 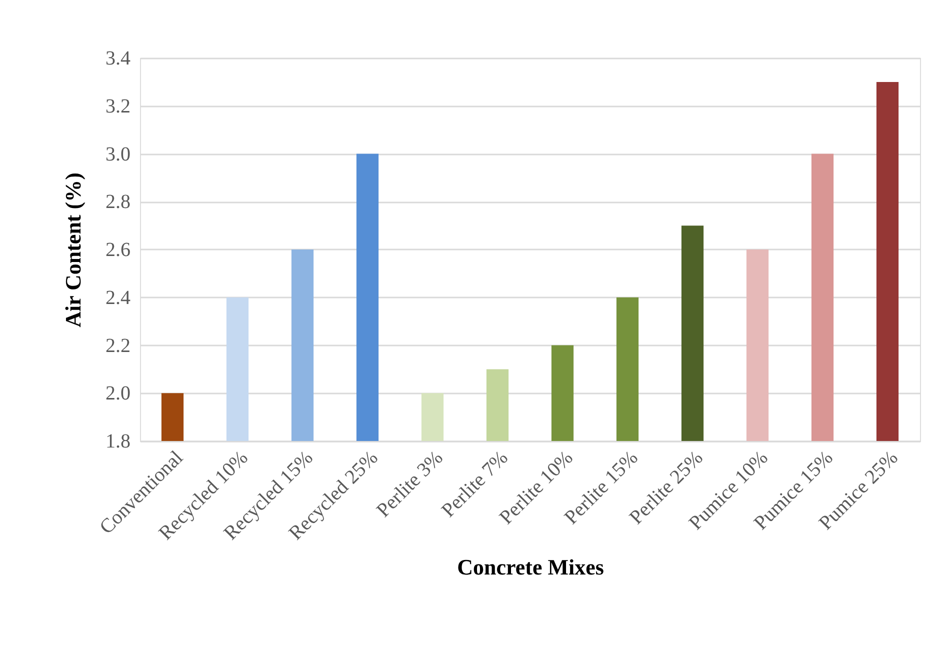 What do you see at coordinates (118, 345) in the screenshot?
I see `y-tick-label: 2.2` at bounding box center [118, 345].